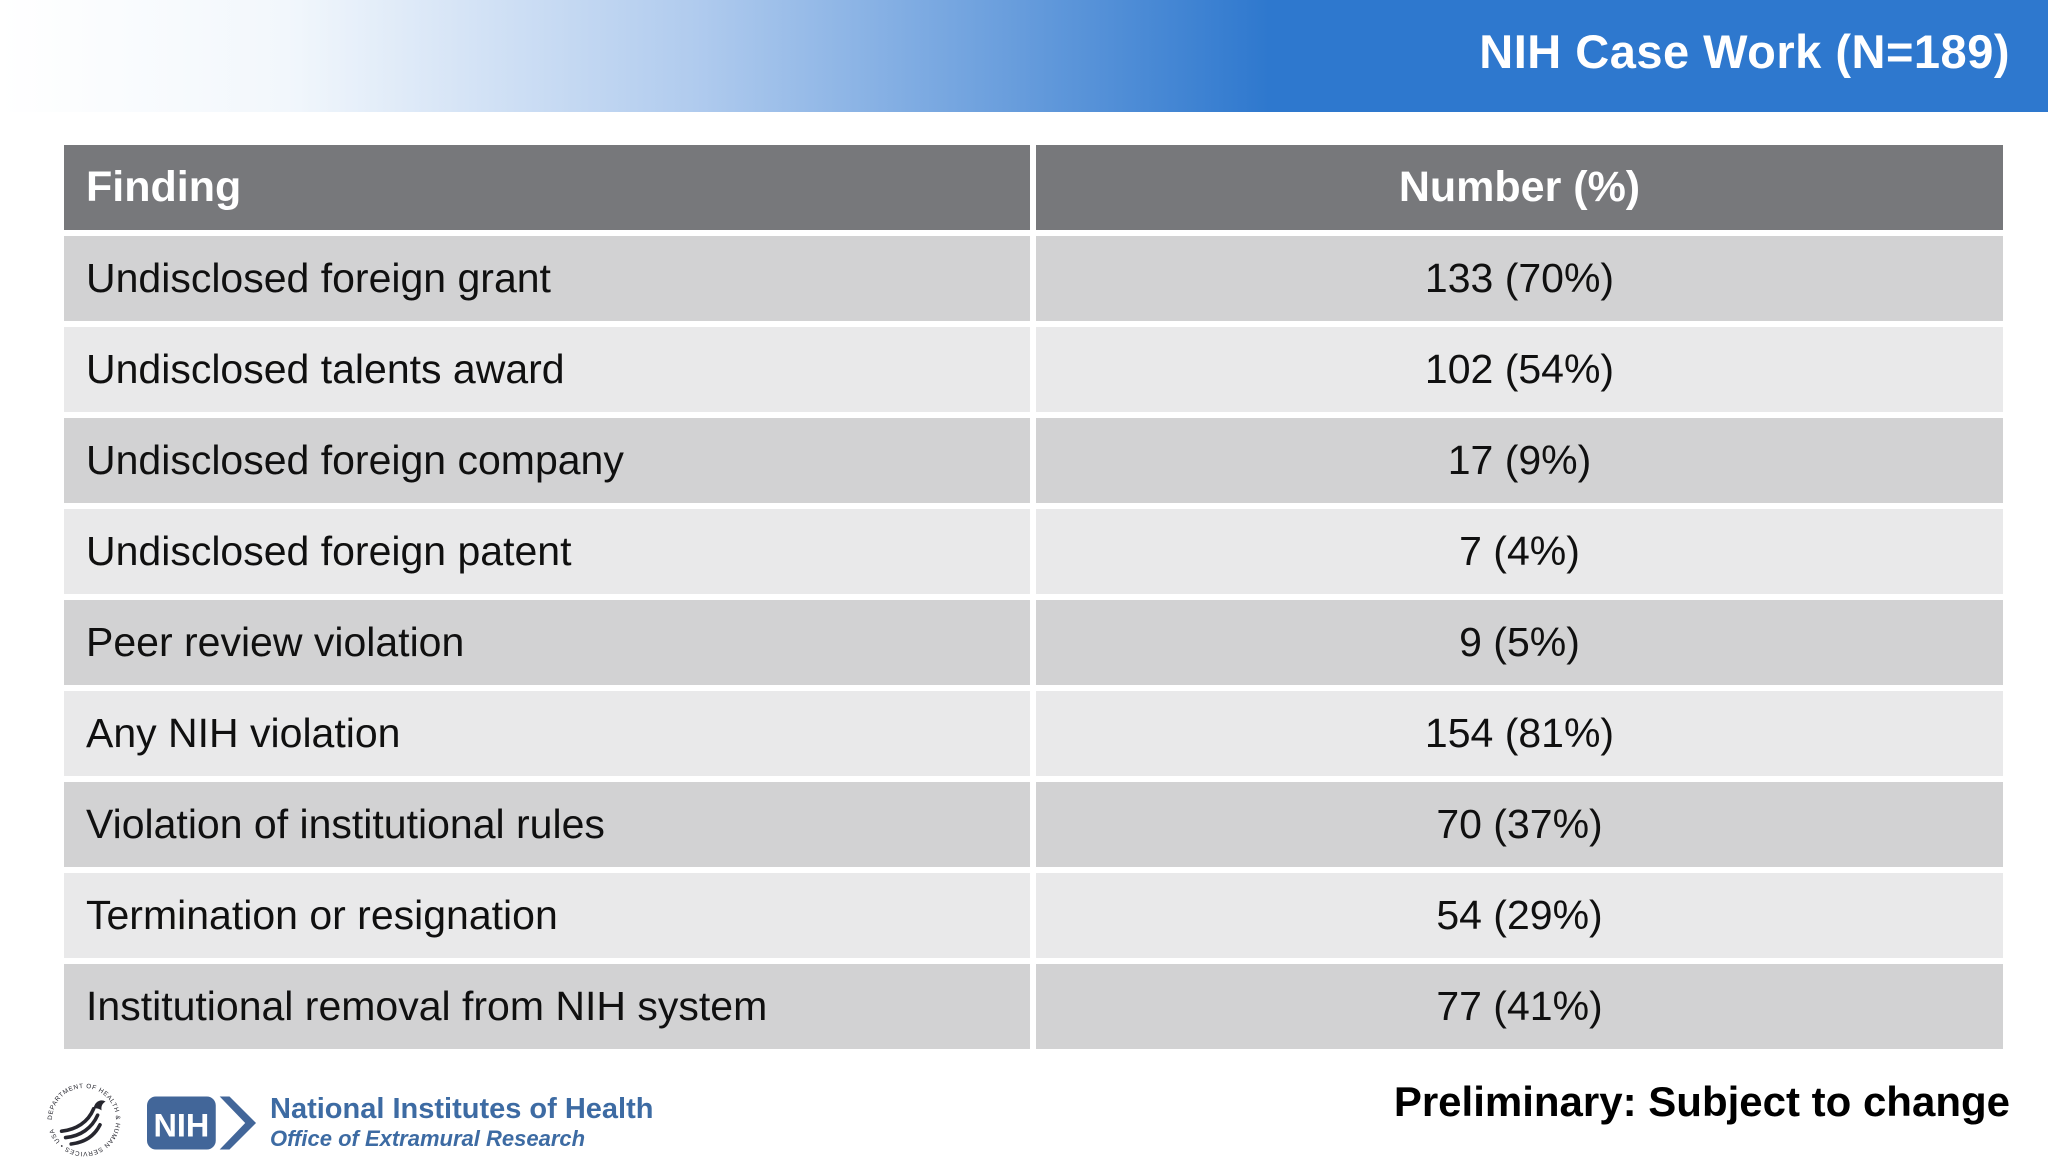 The width and height of the screenshot is (2048, 1161). Describe the element at coordinates (80, 1126) in the screenshot. I see `hhs-eagle-icon` at that location.